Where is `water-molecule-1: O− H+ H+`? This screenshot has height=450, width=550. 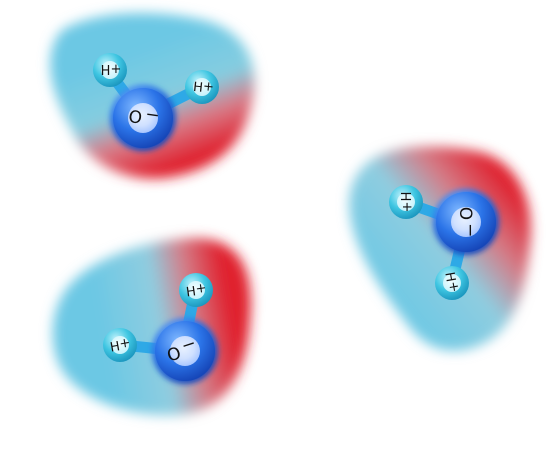
water-molecule-1: O− H+ H+ is located at coordinates (152, 95).